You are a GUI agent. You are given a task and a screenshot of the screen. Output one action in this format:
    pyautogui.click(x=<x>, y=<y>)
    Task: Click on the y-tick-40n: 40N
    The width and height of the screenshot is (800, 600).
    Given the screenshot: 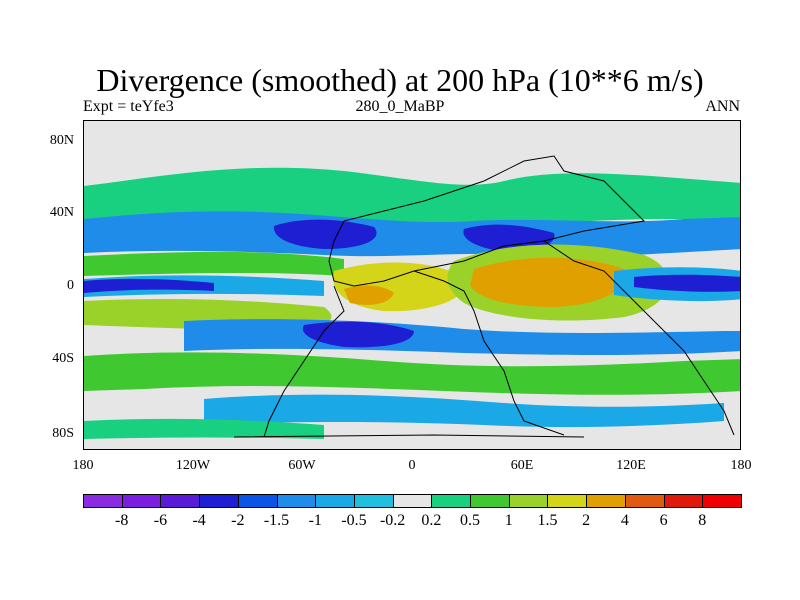 What is the action you would take?
    pyautogui.click(x=61, y=212)
    